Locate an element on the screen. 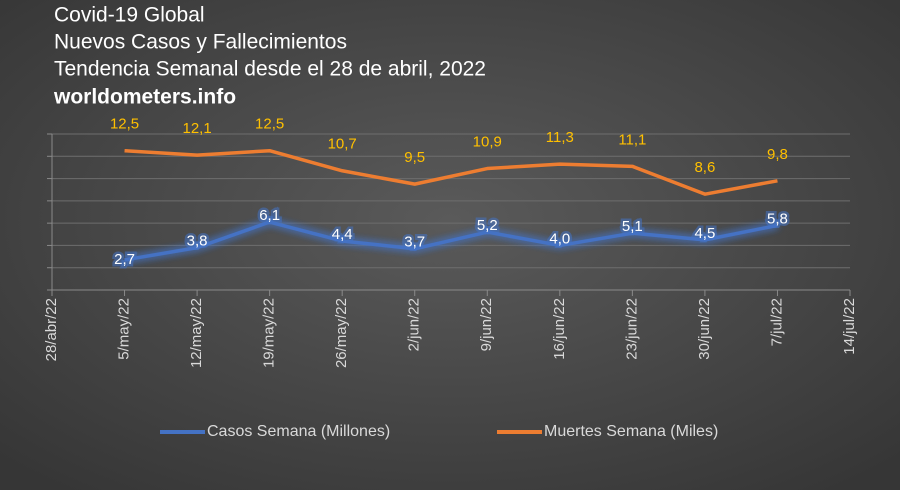  x-tick-label: 2/jun/22 is located at coordinates (414, 324).